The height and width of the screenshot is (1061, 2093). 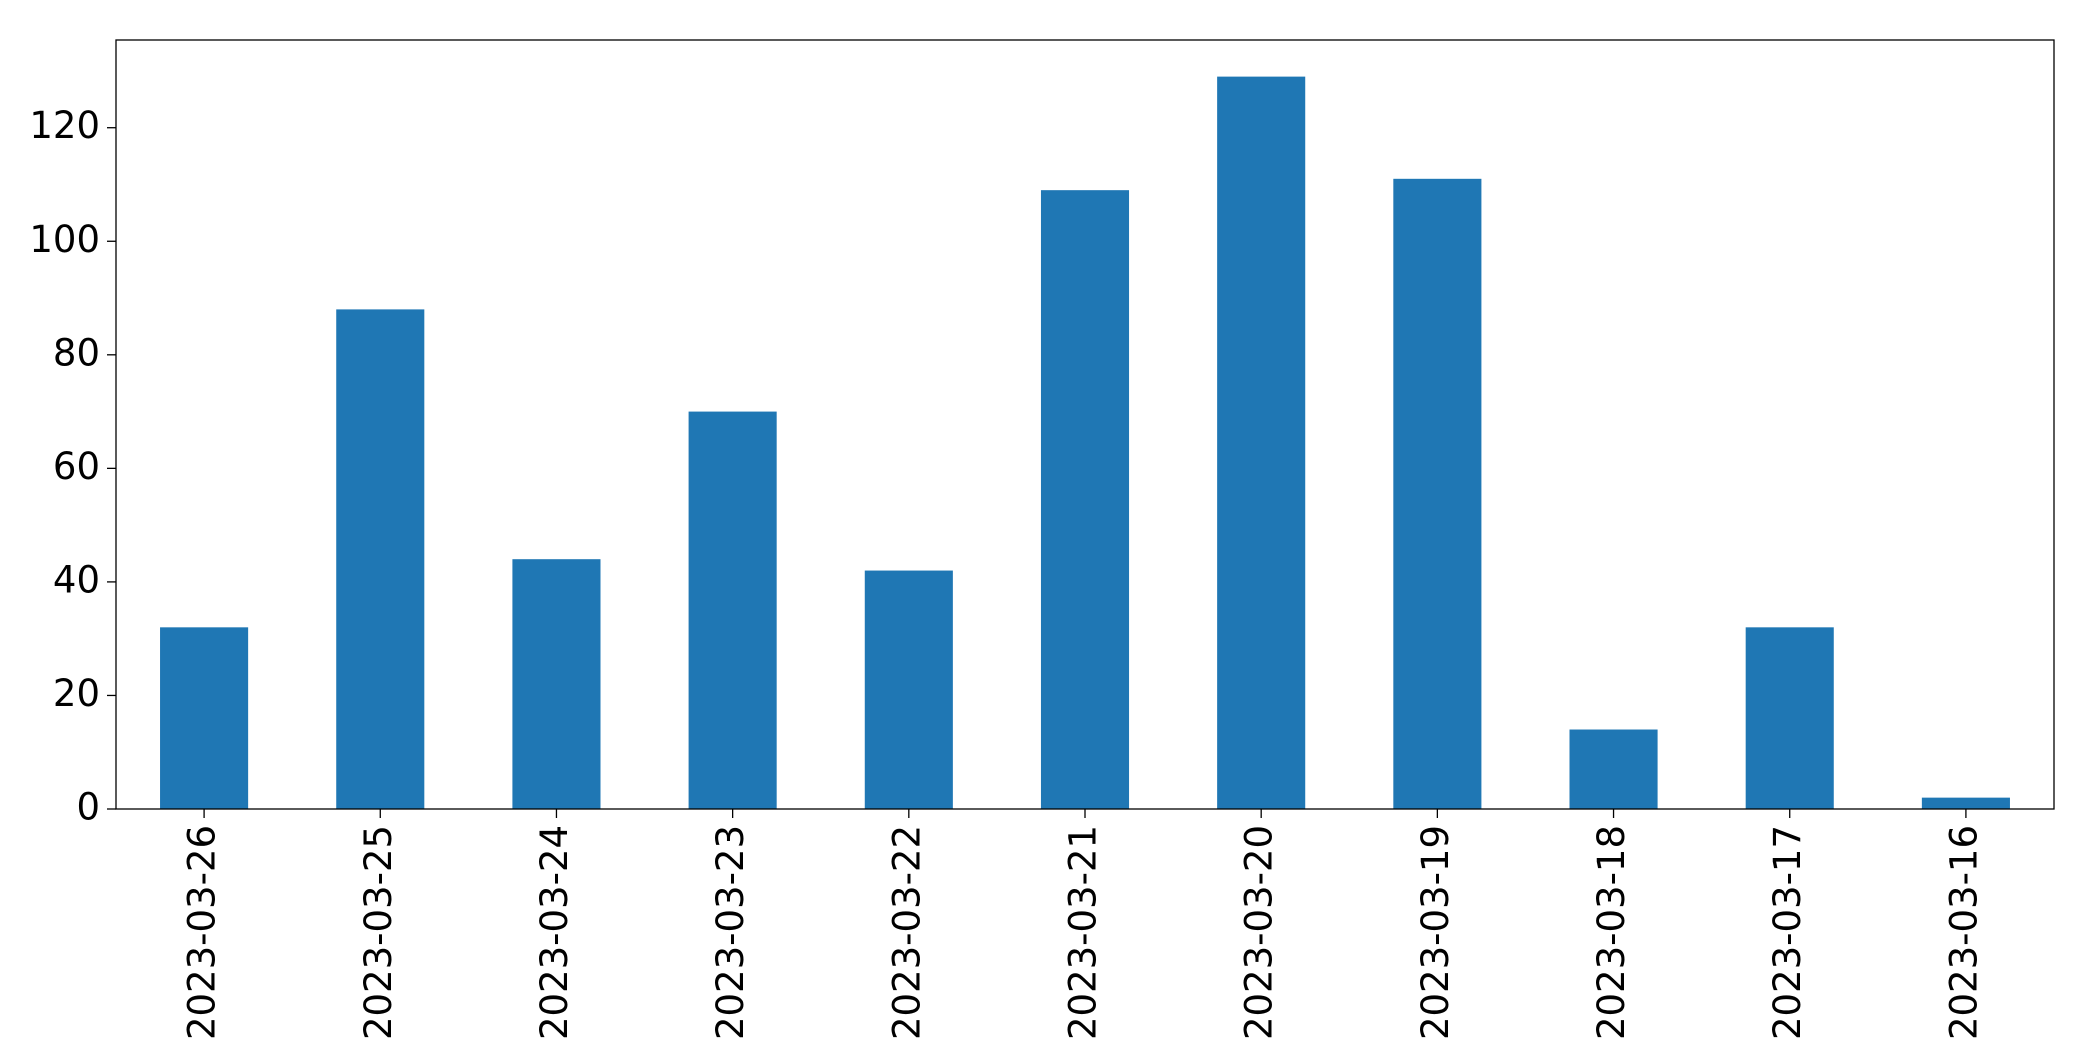 What do you see at coordinates (76, 693) in the screenshot?
I see `y-tick-label: 20` at bounding box center [76, 693].